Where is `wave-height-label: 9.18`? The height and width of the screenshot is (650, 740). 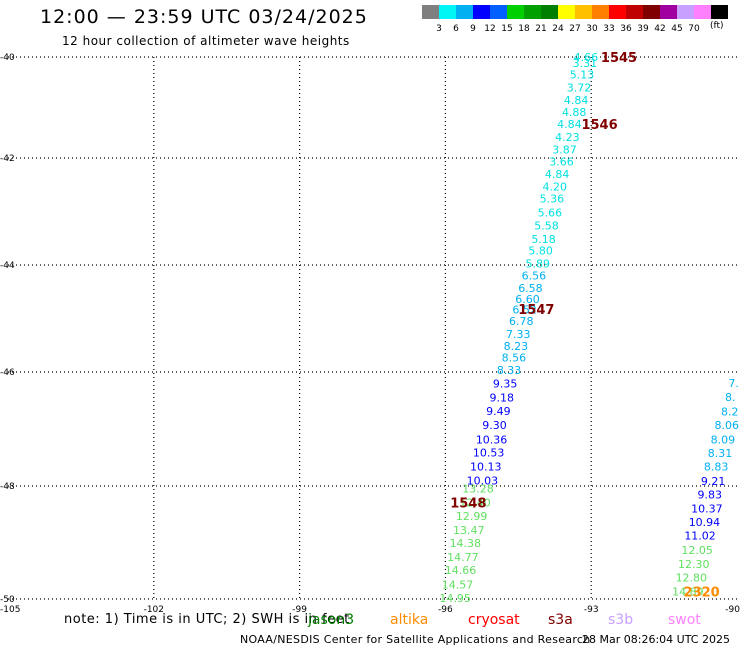
wave-height-label: 9.18 is located at coordinates (502, 398).